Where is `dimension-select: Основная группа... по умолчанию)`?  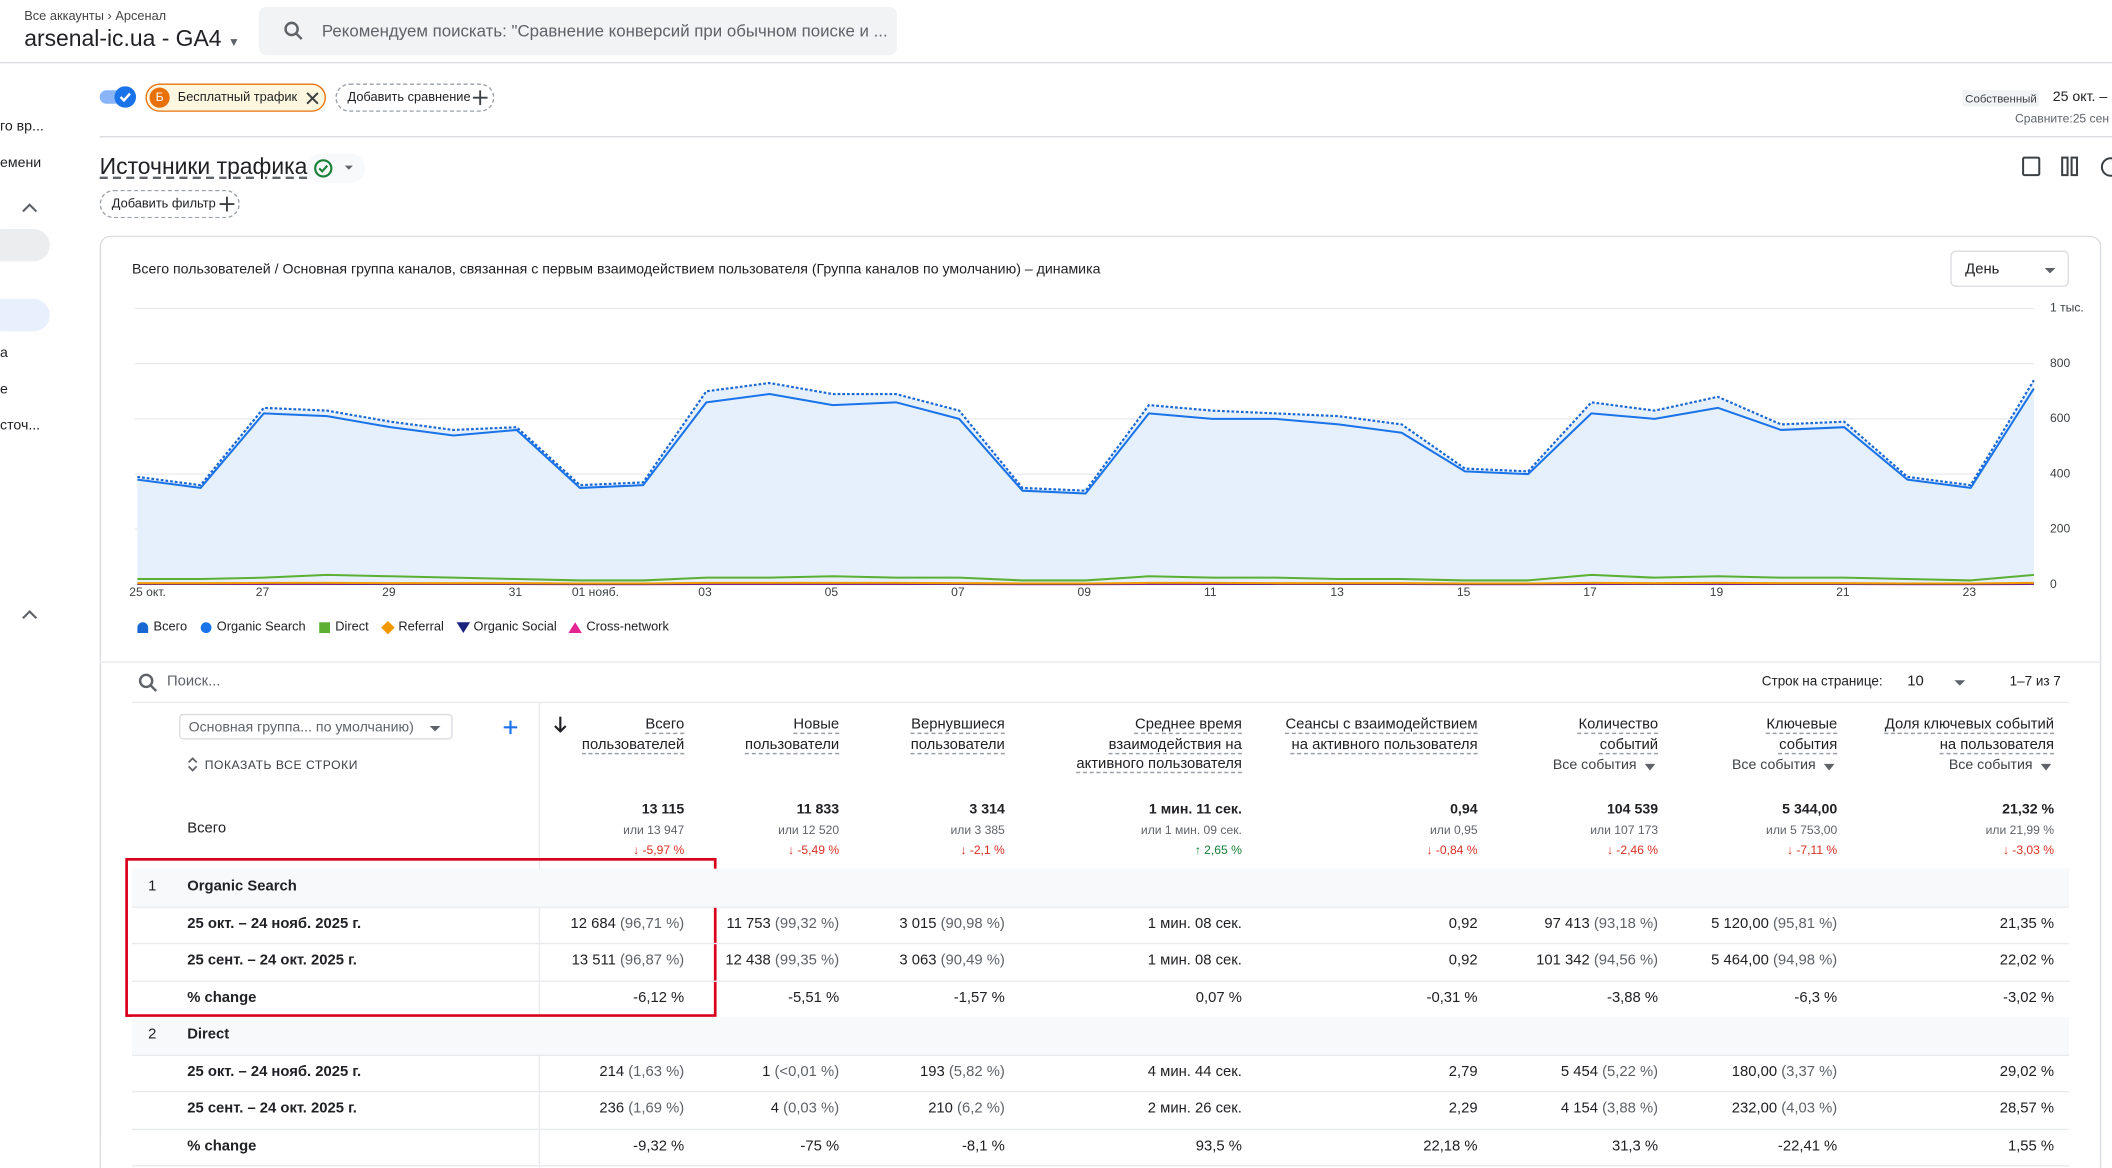
dimension-select: Основная группа... по умолчанию) is located at coordinates (316, 726).